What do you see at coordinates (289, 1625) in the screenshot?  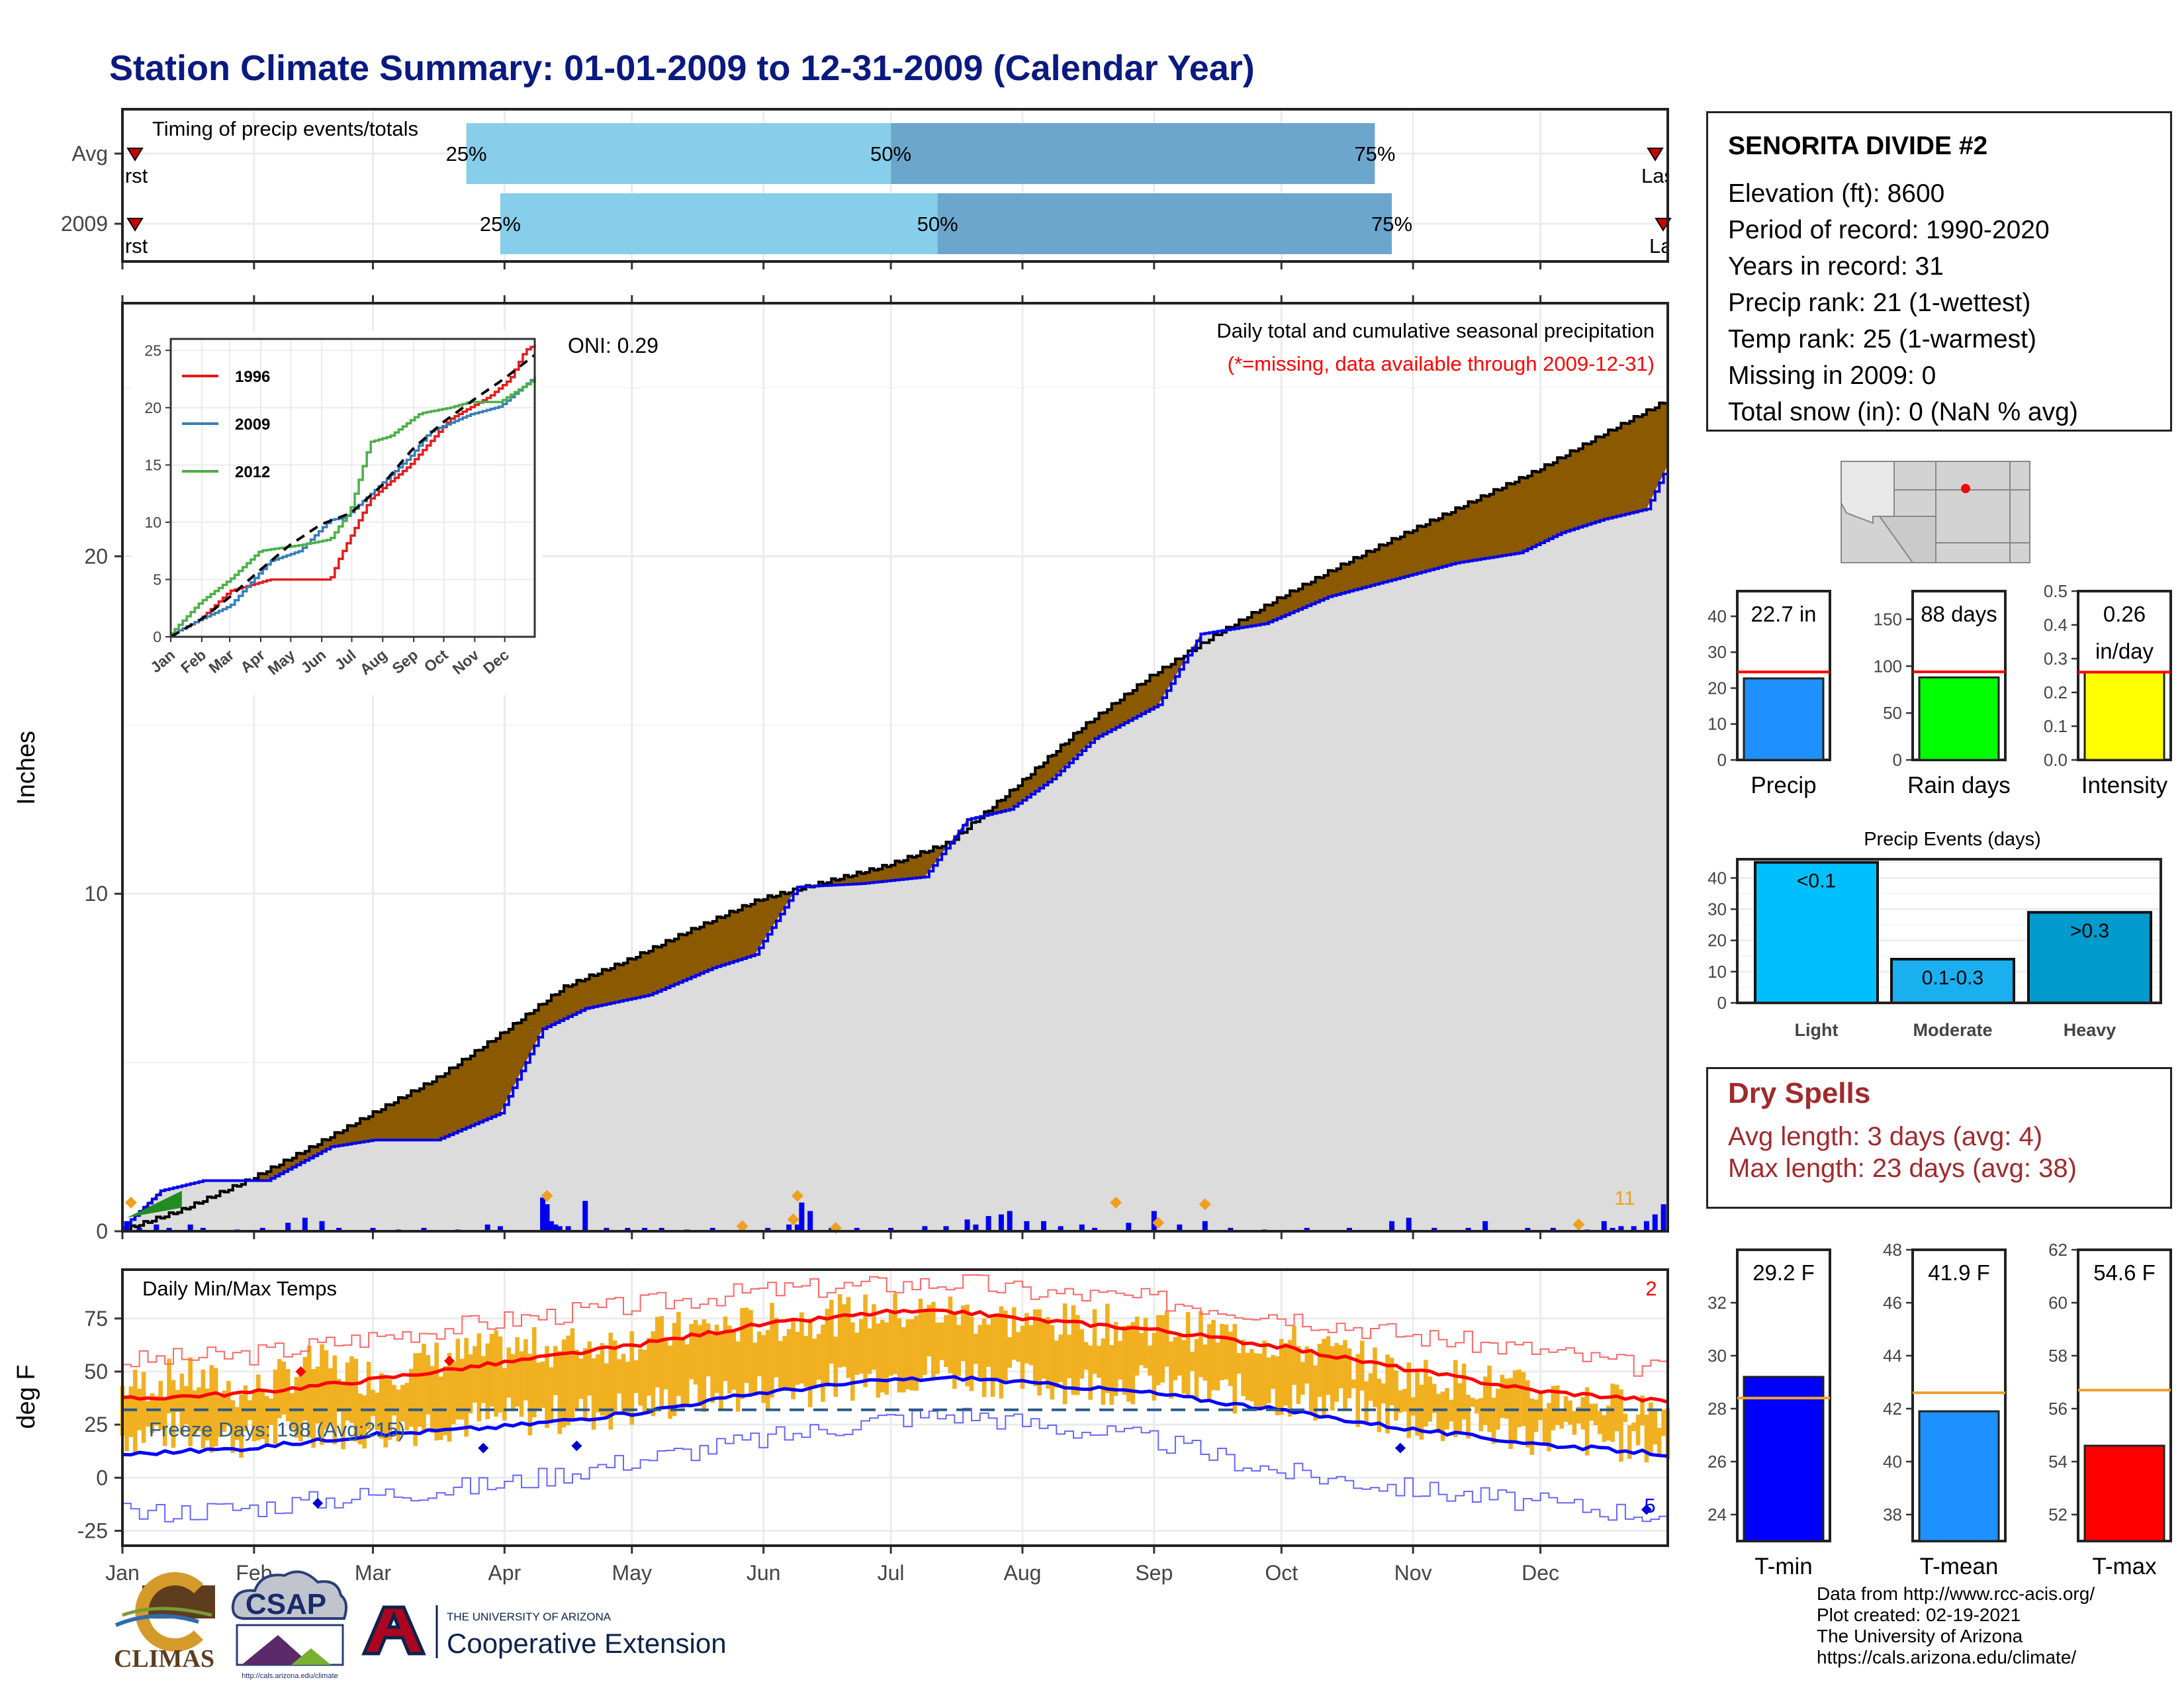 I see `csap-logo: CSAP http://cals.arizona.edu/climate` at bounding box center [289, 1625].